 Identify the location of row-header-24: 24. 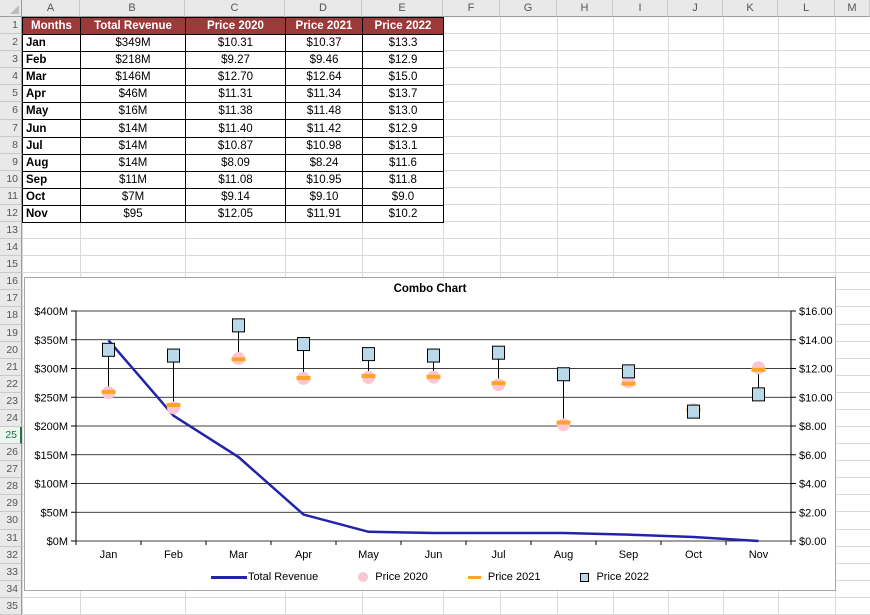
(11, 418).